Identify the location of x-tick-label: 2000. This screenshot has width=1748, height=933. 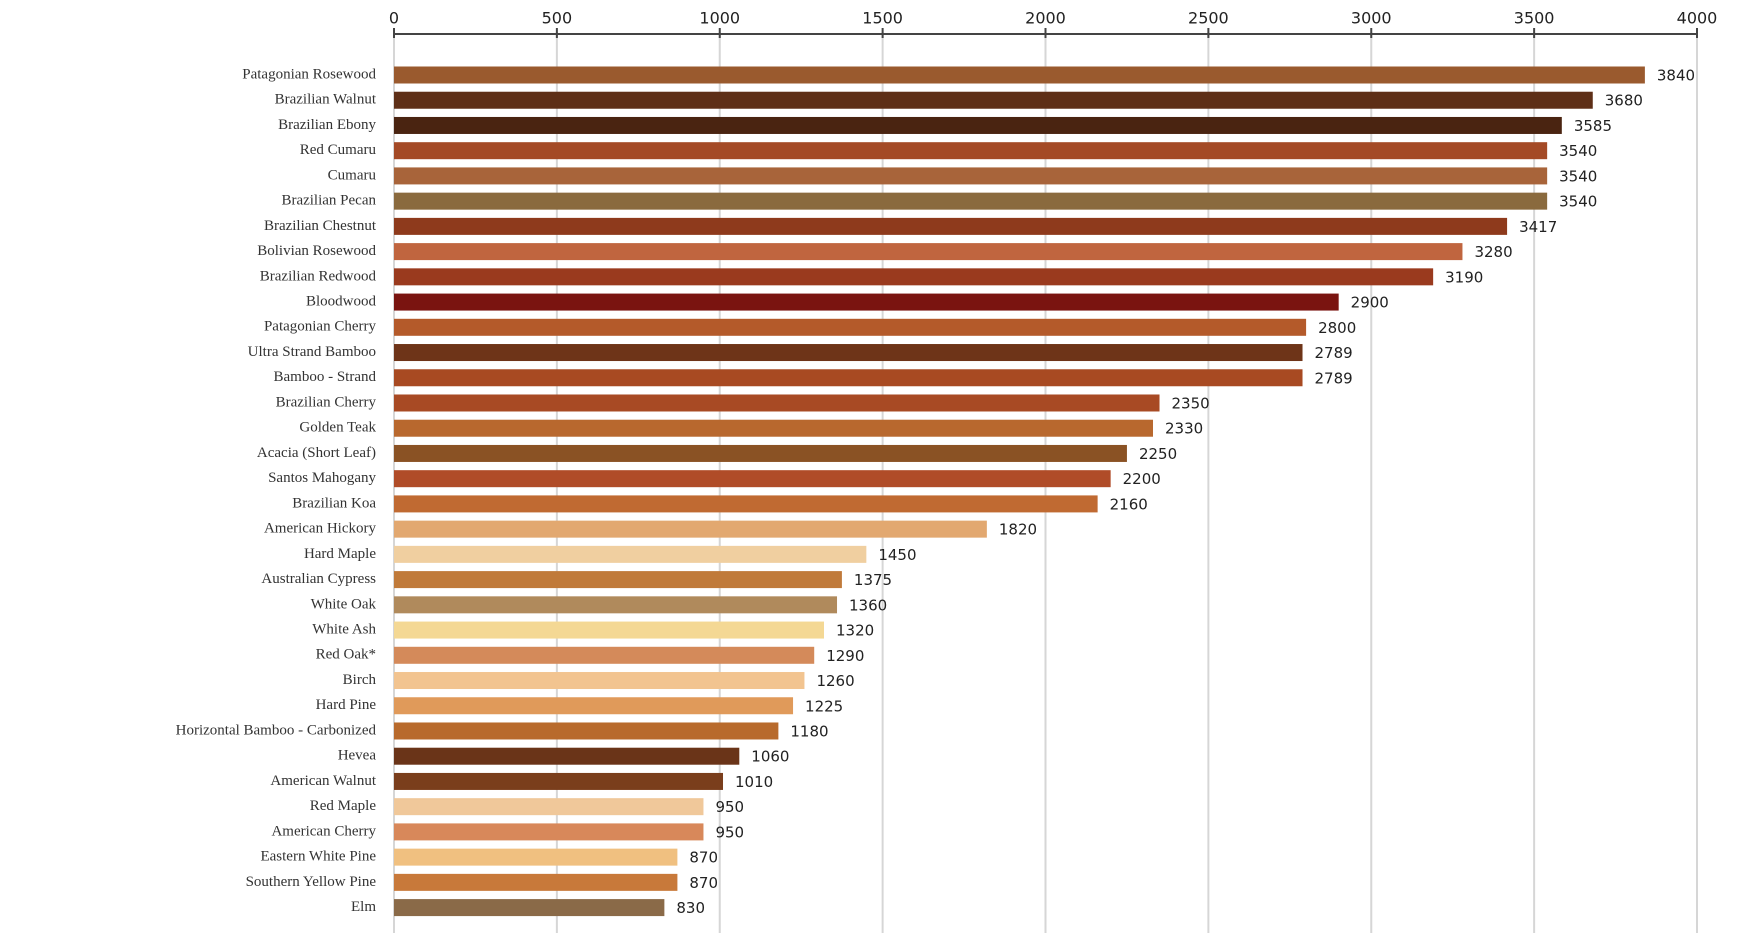
(1045, 18).